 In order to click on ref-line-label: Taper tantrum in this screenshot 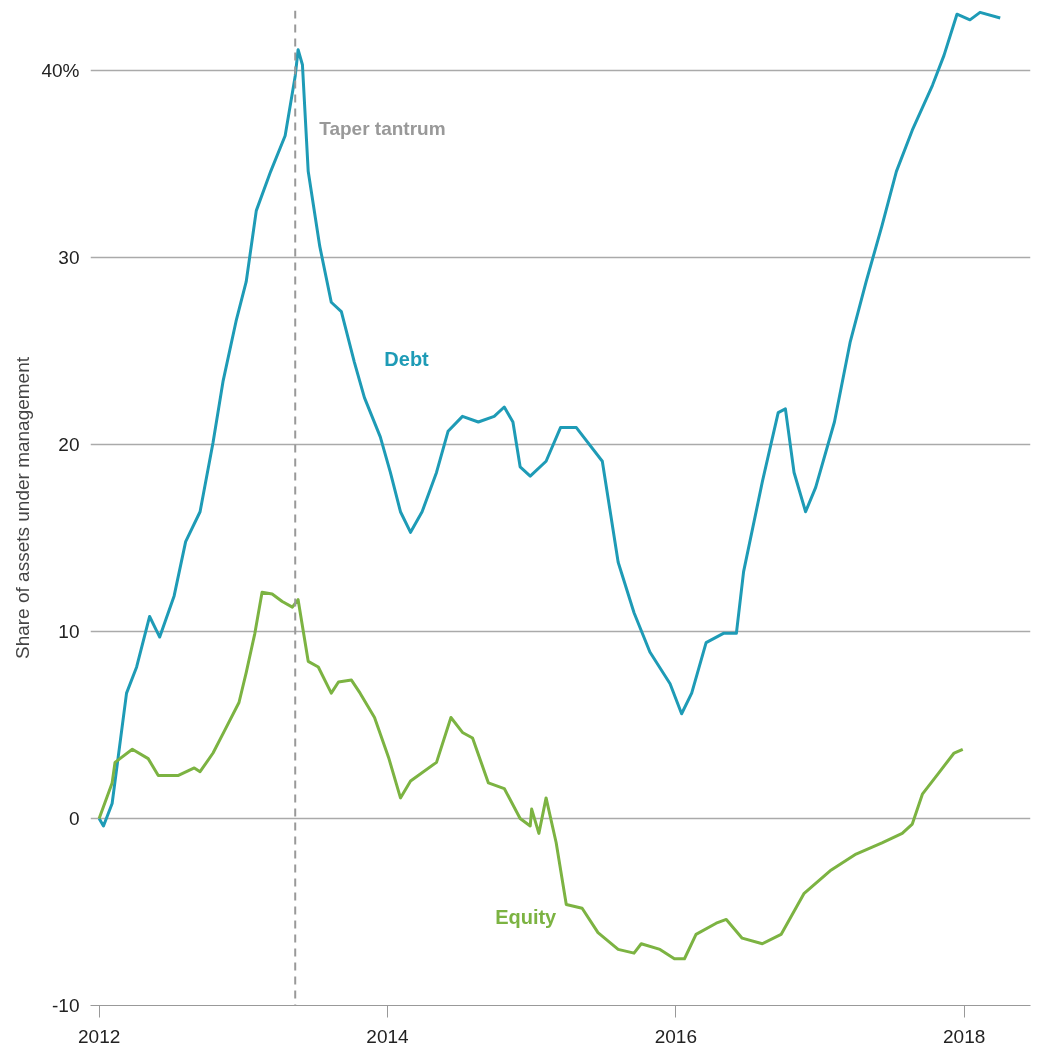, I will do `click(382, 128)`.